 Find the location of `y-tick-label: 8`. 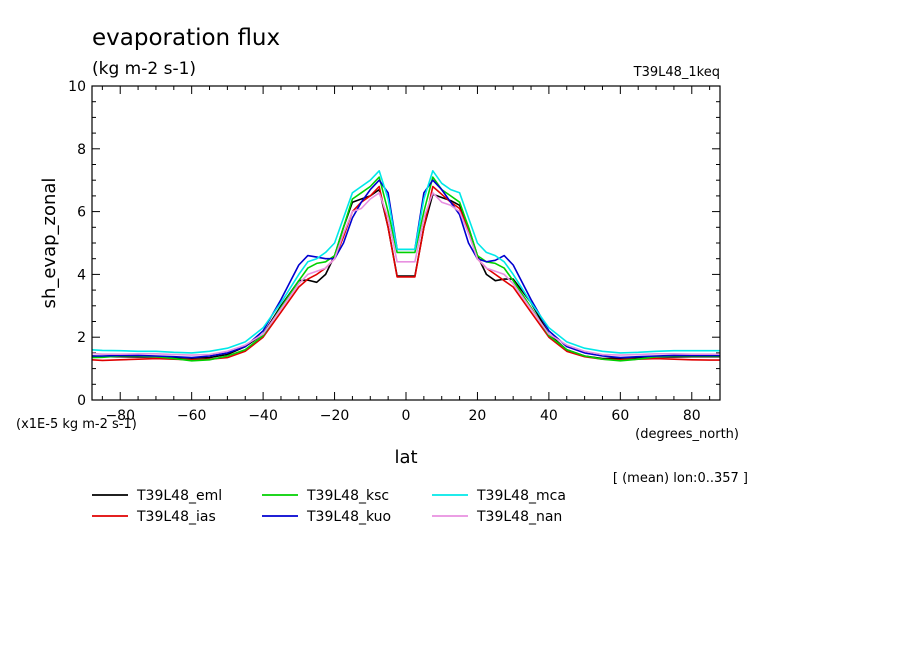

y-tick-label: 8 is located at coordinates (81, 150).